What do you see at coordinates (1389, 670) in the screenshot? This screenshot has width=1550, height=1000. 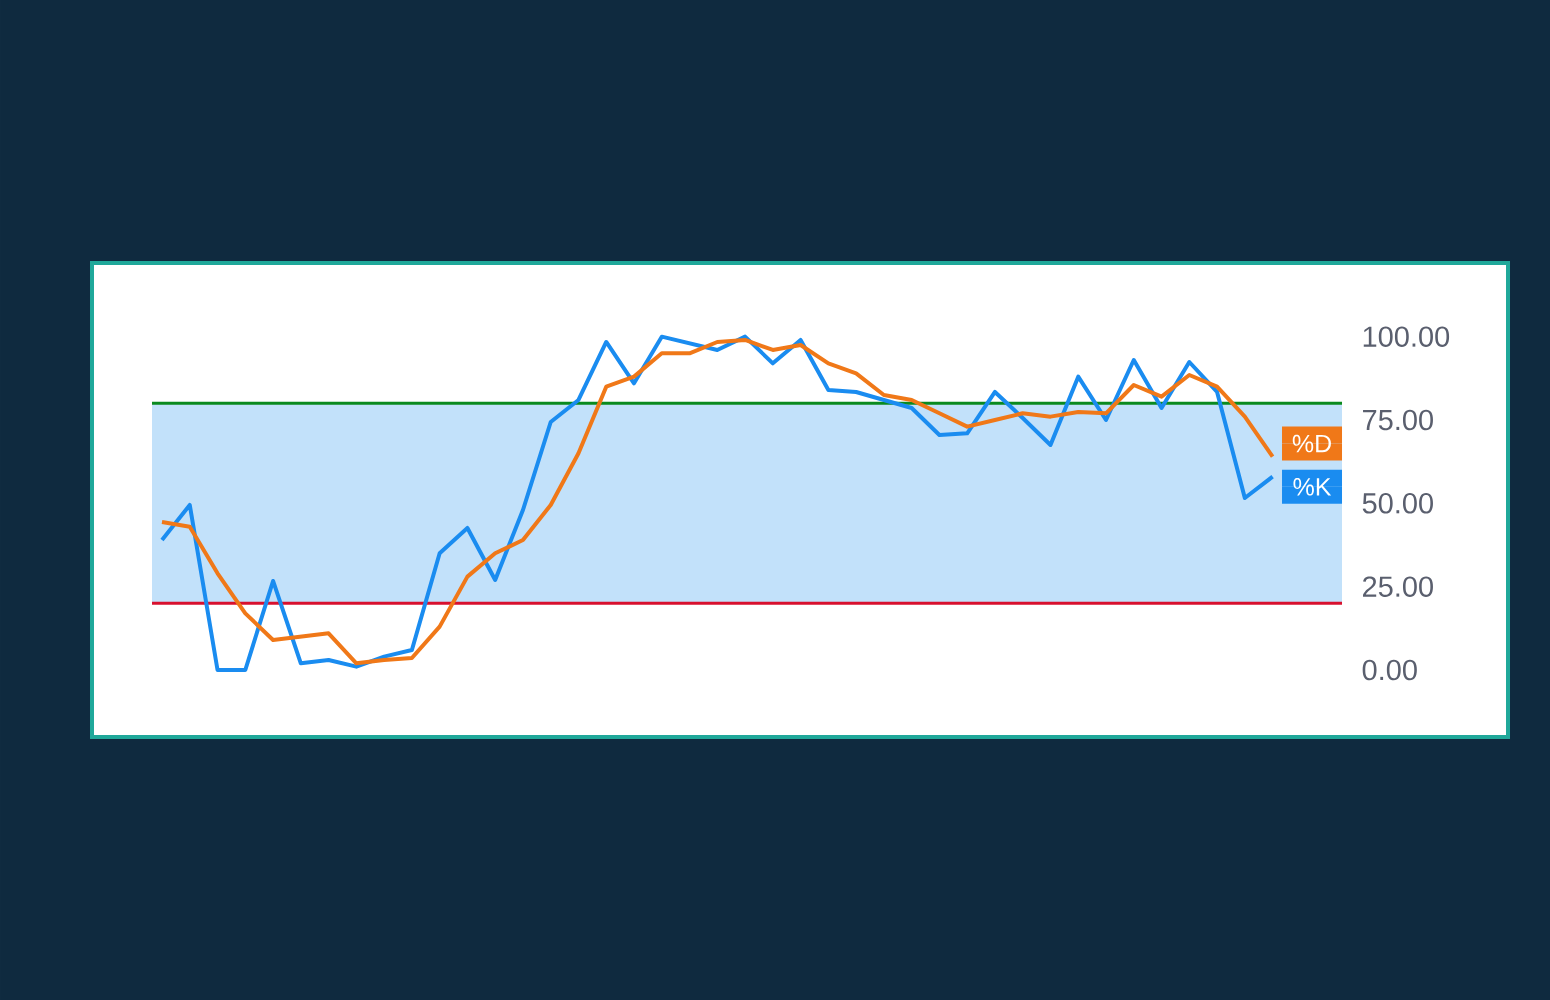 I see `y-tick-label: 0.00` at bounding box center [1389, 670].